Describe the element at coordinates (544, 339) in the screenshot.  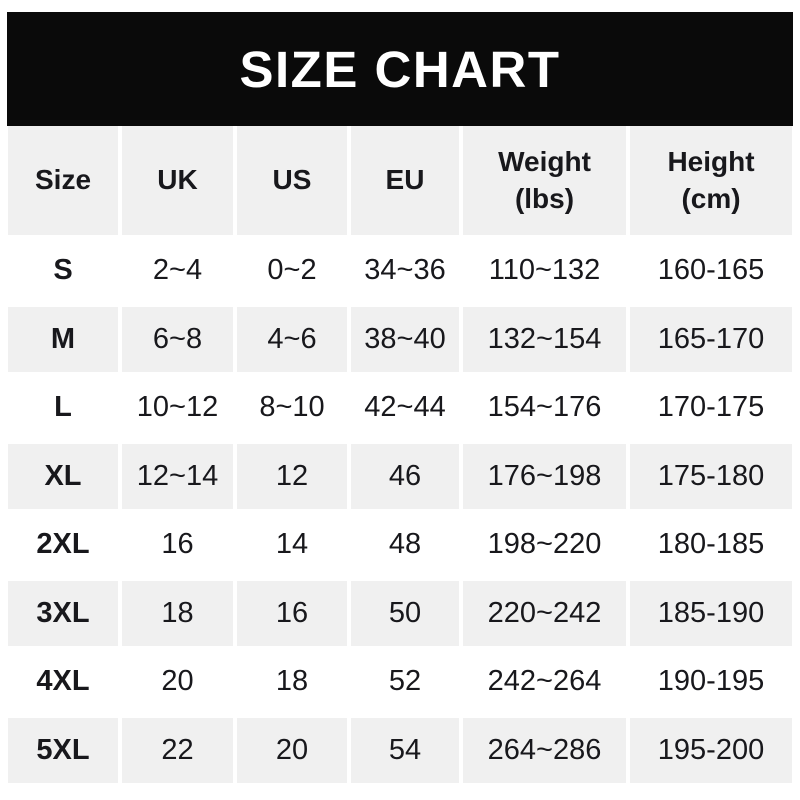
I see `cell-weight: 132~154` at that location.